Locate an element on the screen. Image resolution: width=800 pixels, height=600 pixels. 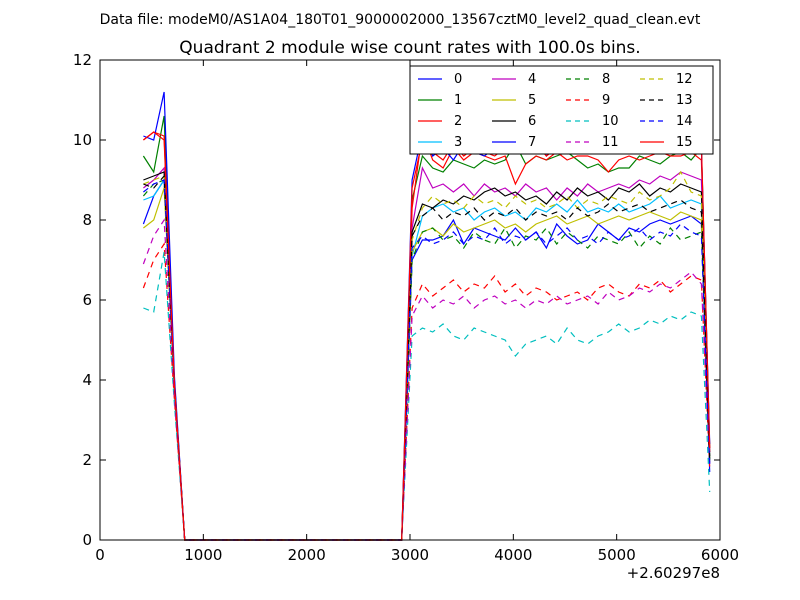
x-offset-label: +2.60297e8 is located at coordinates (673, 573).